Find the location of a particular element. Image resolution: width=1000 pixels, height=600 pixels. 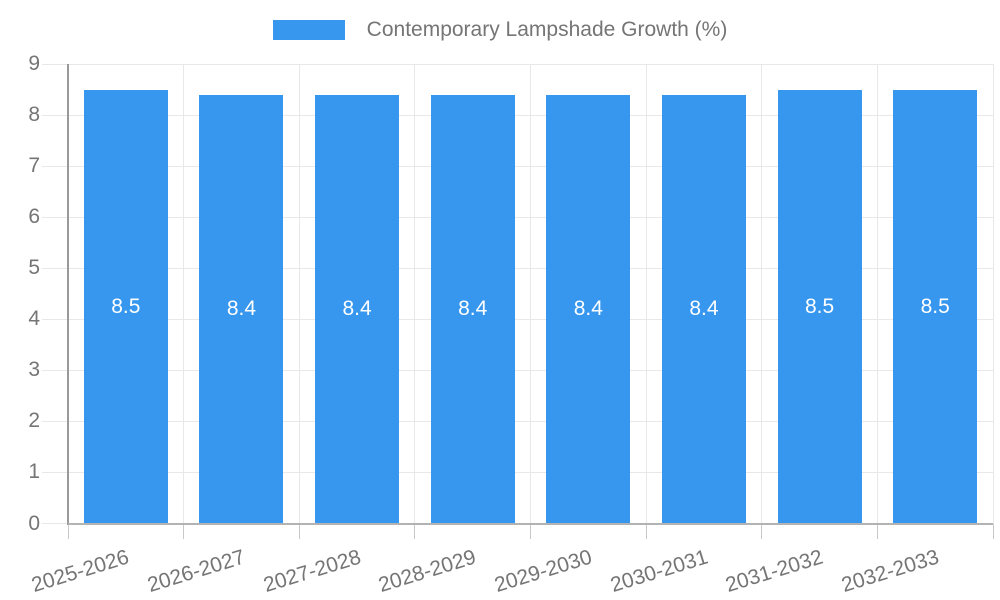

y-axis-tick-label: 7 is located at coordinates (34, 166).